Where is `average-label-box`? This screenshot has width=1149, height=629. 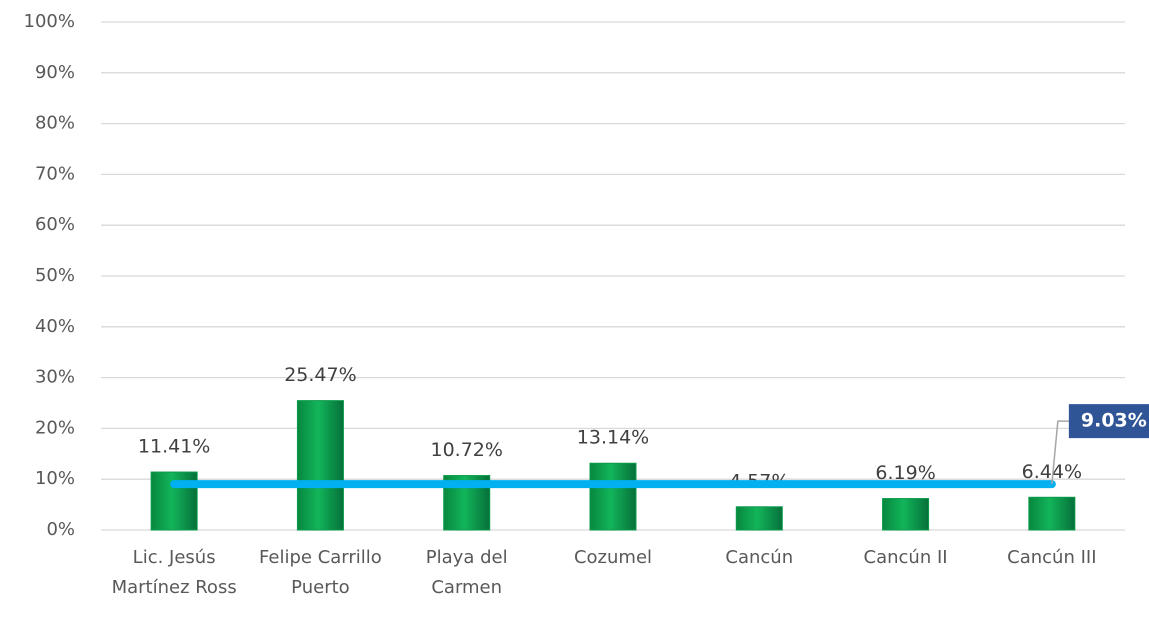 average-label-box is located at coordinates (1108, 421).